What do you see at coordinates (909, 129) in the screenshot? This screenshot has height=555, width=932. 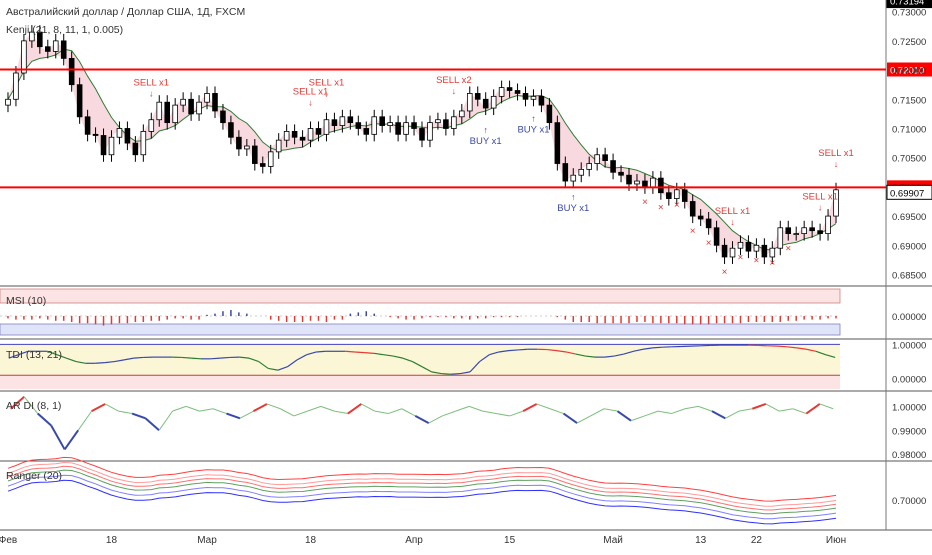 I see `main-y-tick-label: 0.71000` at bounding box center [909, 129].